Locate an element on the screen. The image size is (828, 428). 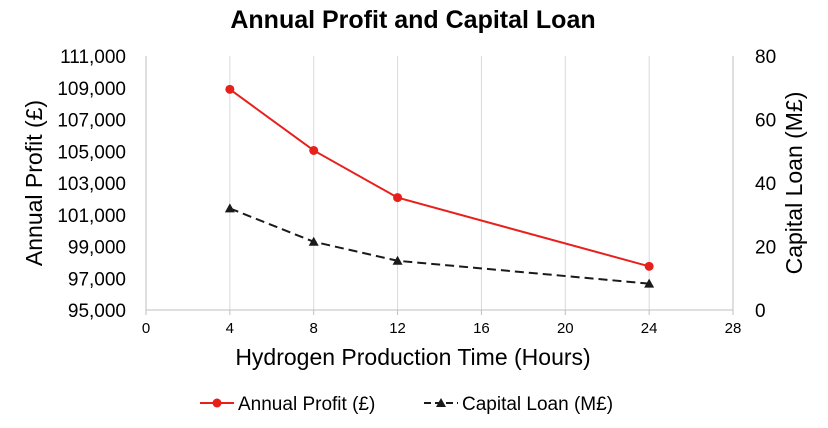
left-y-tick-label: 101,000 is located at coordinates (91, 216).